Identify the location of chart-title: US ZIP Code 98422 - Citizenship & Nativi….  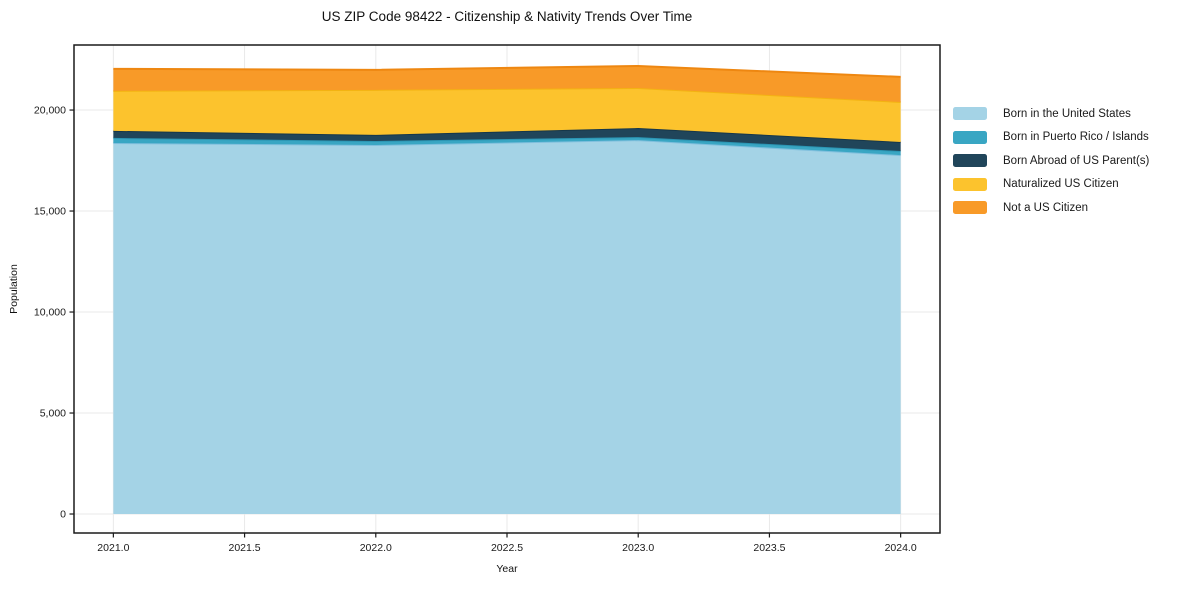
(507, 16).